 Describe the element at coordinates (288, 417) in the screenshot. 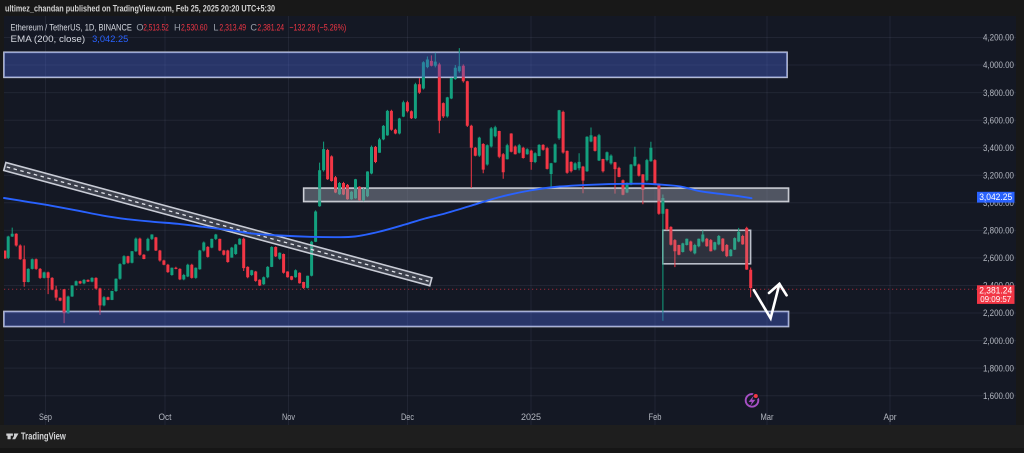

I see `svg-text: Nov` at that location.